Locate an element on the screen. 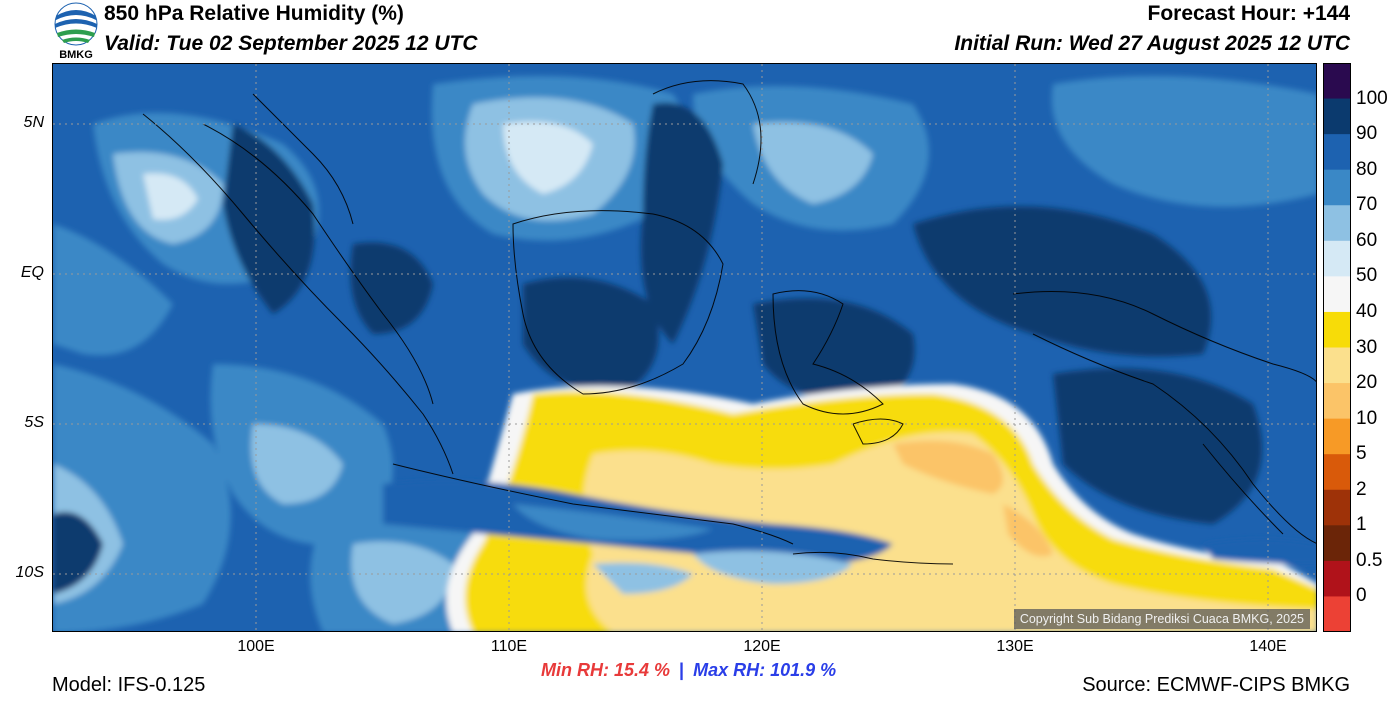  map-title: 850 hPa Relative Humidity (%) is located at coordinates (254, 13).